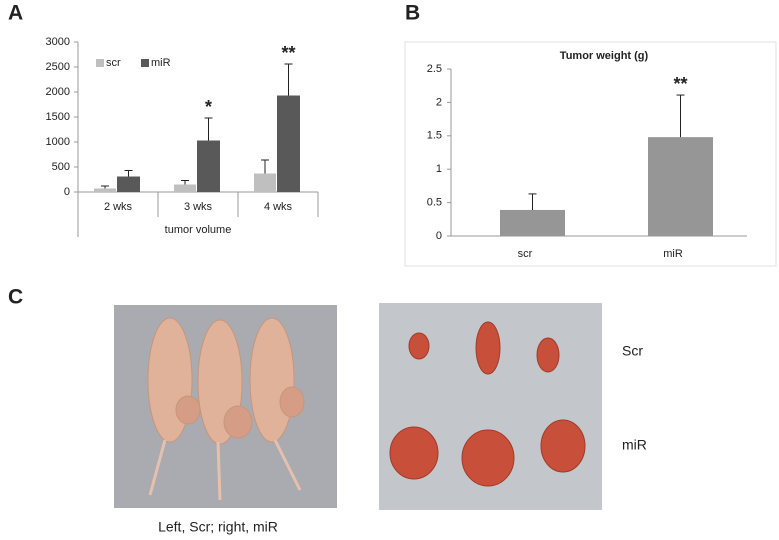 The height and width of the screenshot is (540, 779). I want to click on panel-label: A, so click(15, 13).